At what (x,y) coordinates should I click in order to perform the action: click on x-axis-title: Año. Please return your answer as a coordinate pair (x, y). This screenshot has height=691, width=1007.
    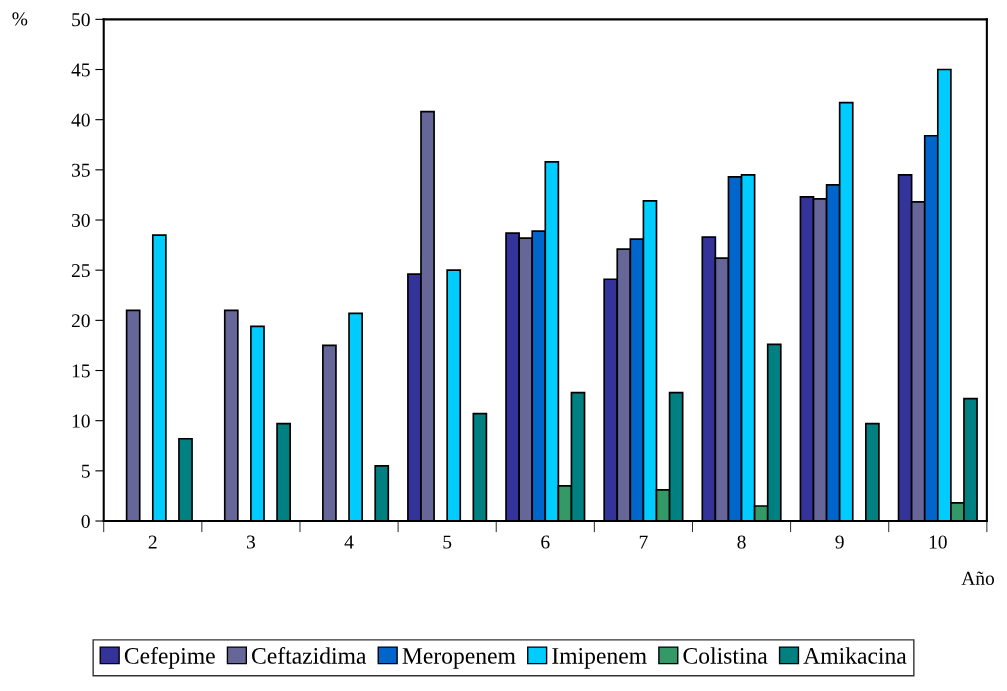
    Looking at the image, I should click on (978, 578).